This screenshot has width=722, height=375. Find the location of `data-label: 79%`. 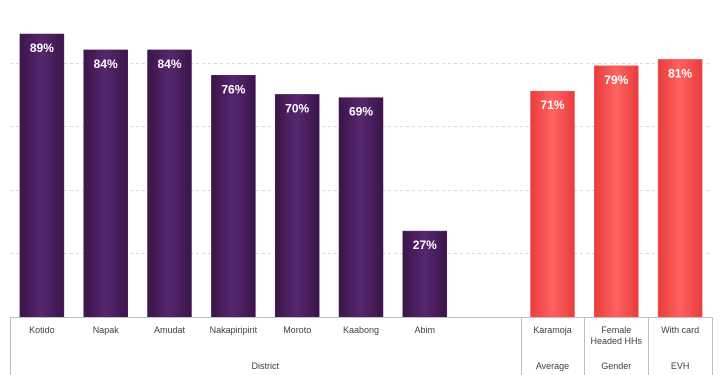

data-label: 79% is located at coordinates (616, 80).